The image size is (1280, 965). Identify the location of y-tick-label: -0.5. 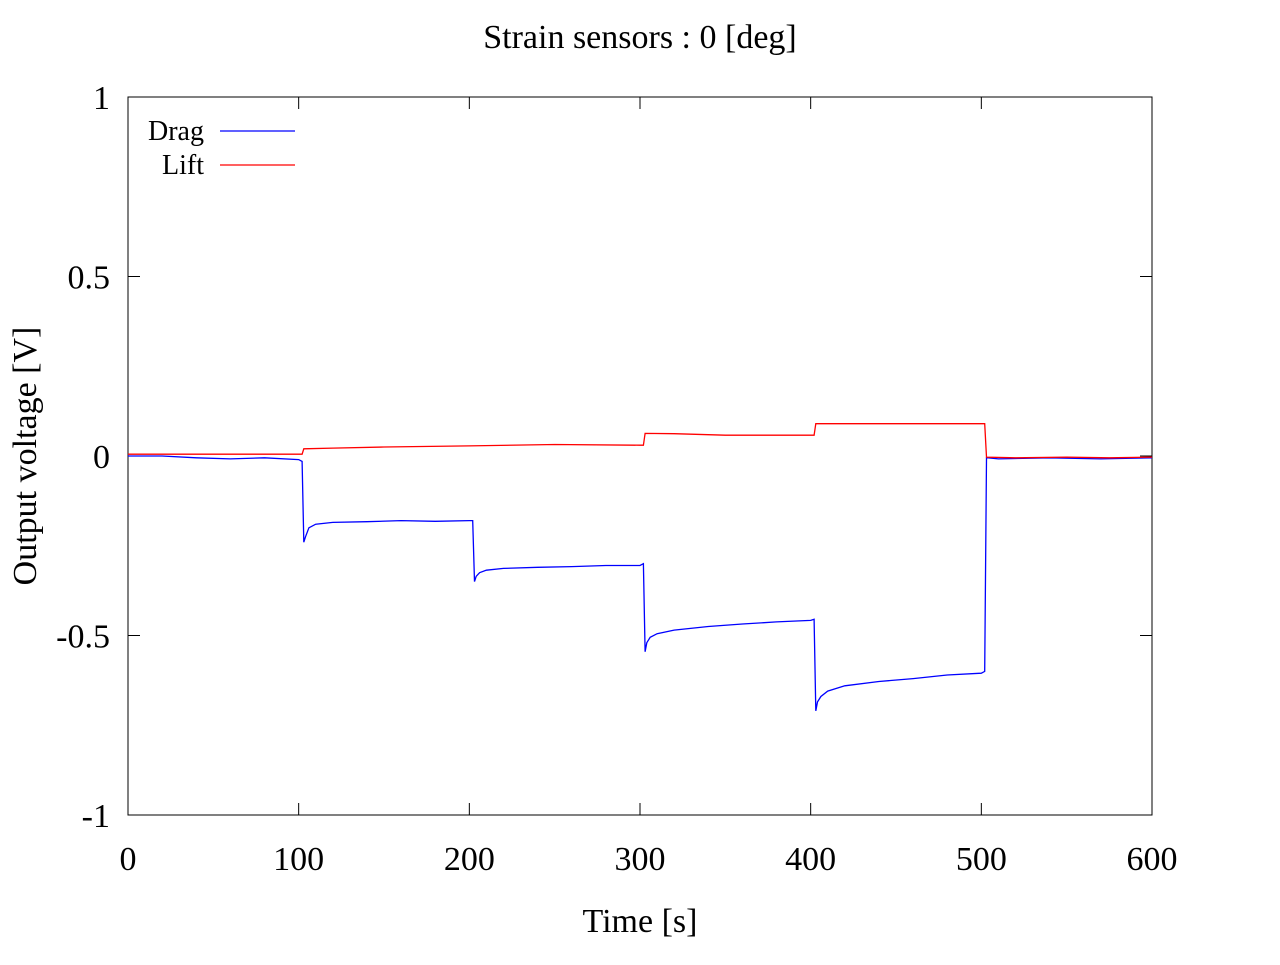
(83, 637).